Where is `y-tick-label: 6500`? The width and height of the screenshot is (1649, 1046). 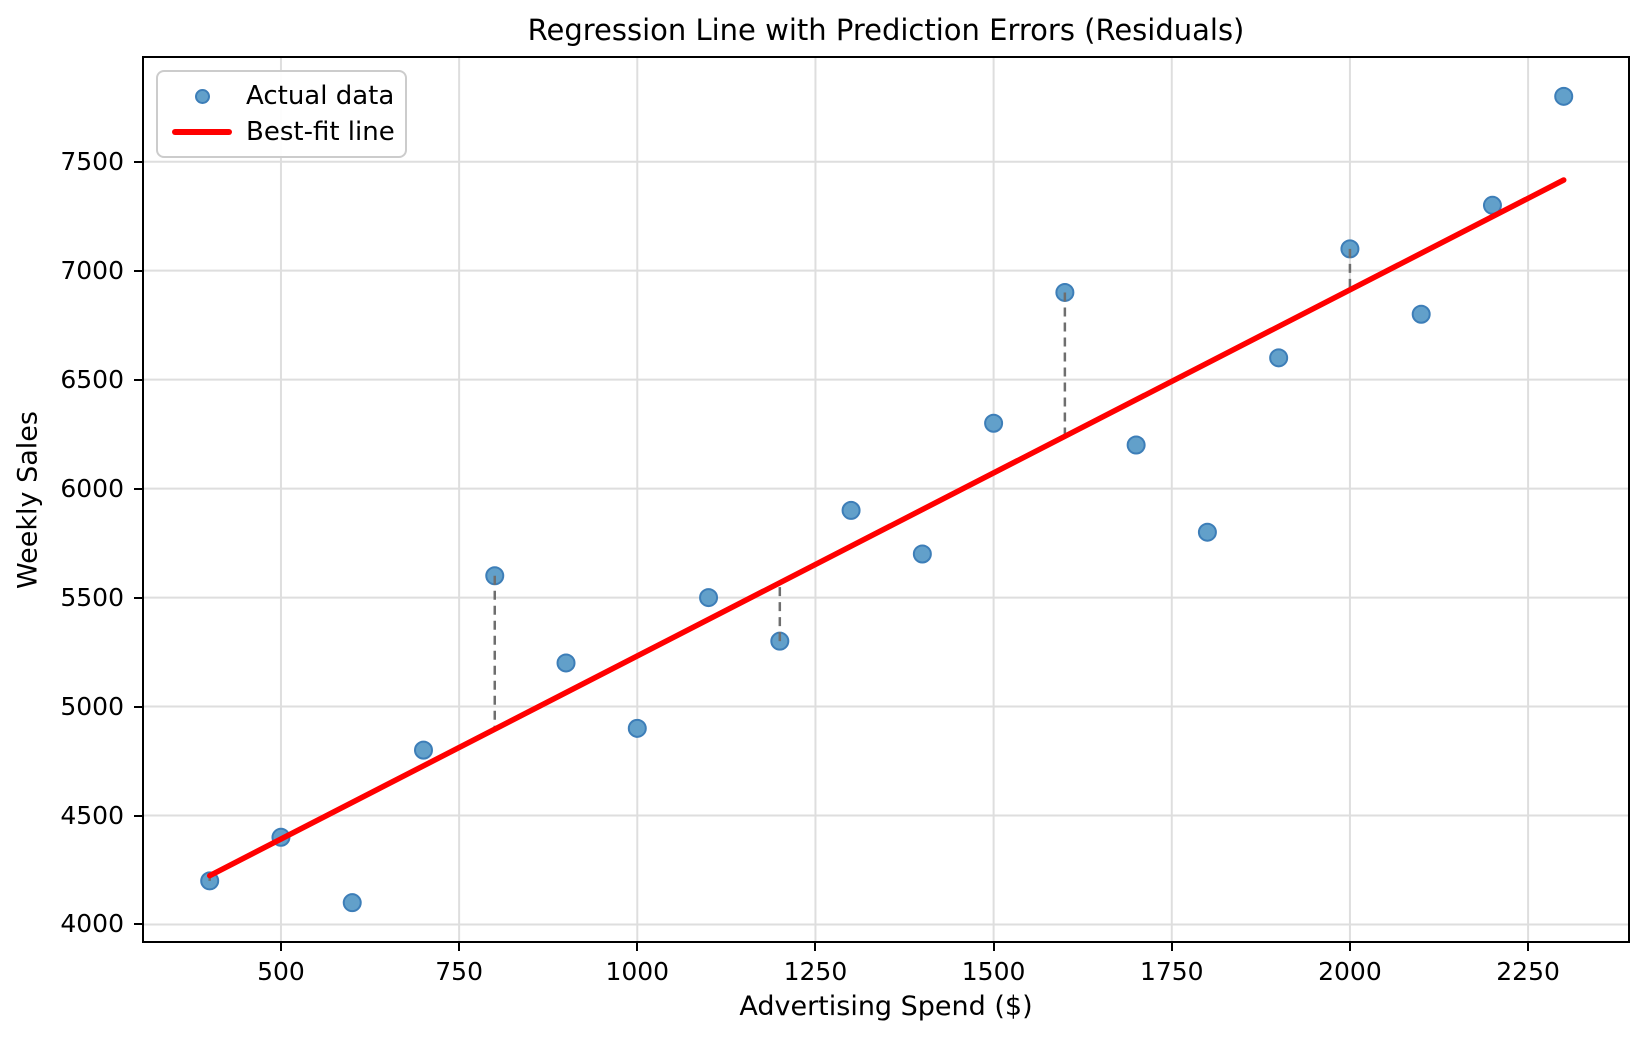
y-tick-label: 6500 is located at coordinates (92, 379).